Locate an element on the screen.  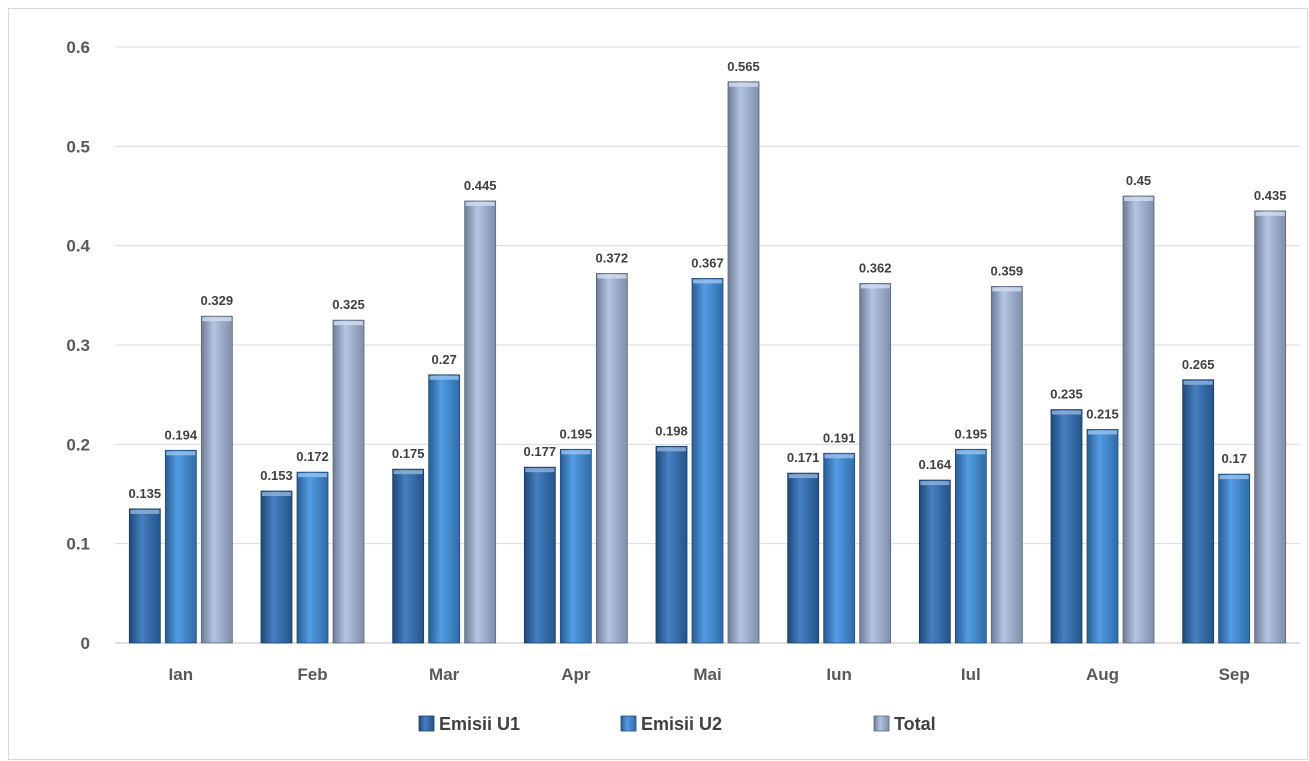
legend-label: Emisii U1 is located at coordinates (479, 724).